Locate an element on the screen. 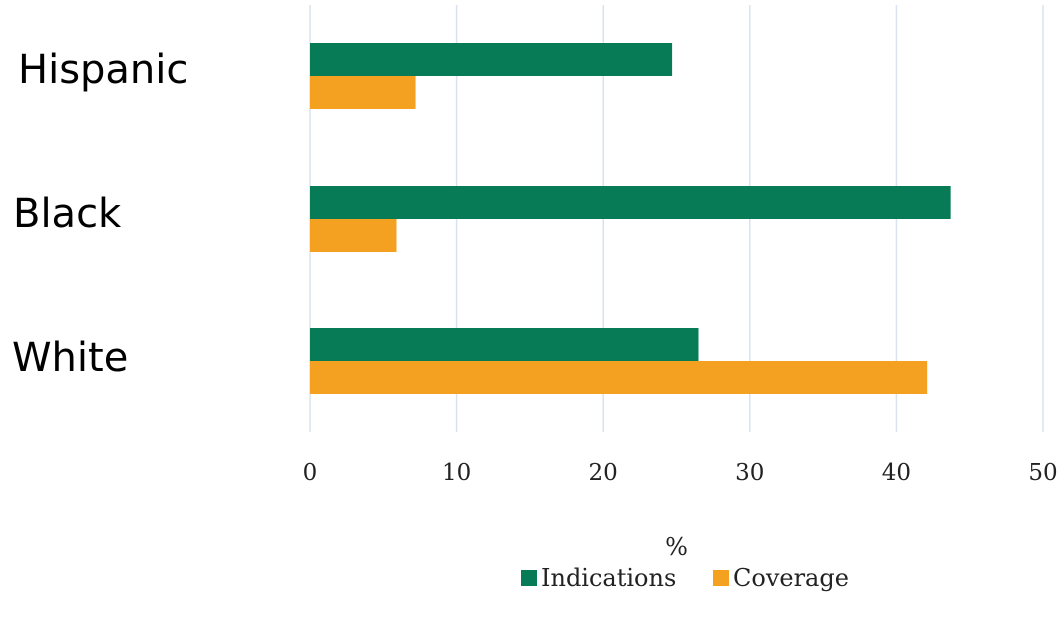 The height and width of the screenshot is (617, 1064). x-tick-label-0: 0 is located at coordinates (310, 473).